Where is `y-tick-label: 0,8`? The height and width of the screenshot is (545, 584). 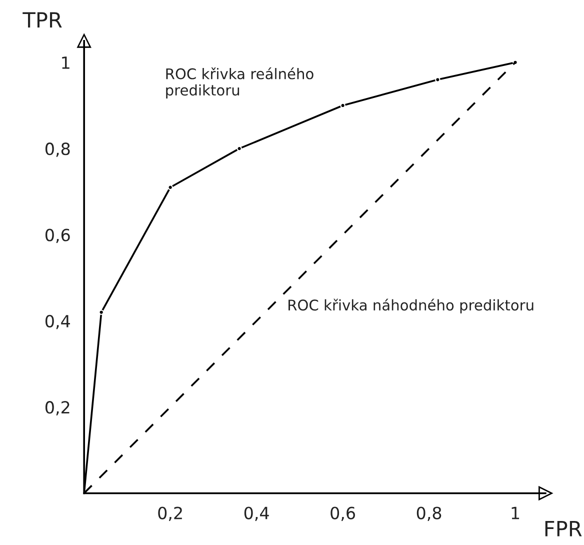 y-tick-label: 0,8 is located at coordinates (57, 149).